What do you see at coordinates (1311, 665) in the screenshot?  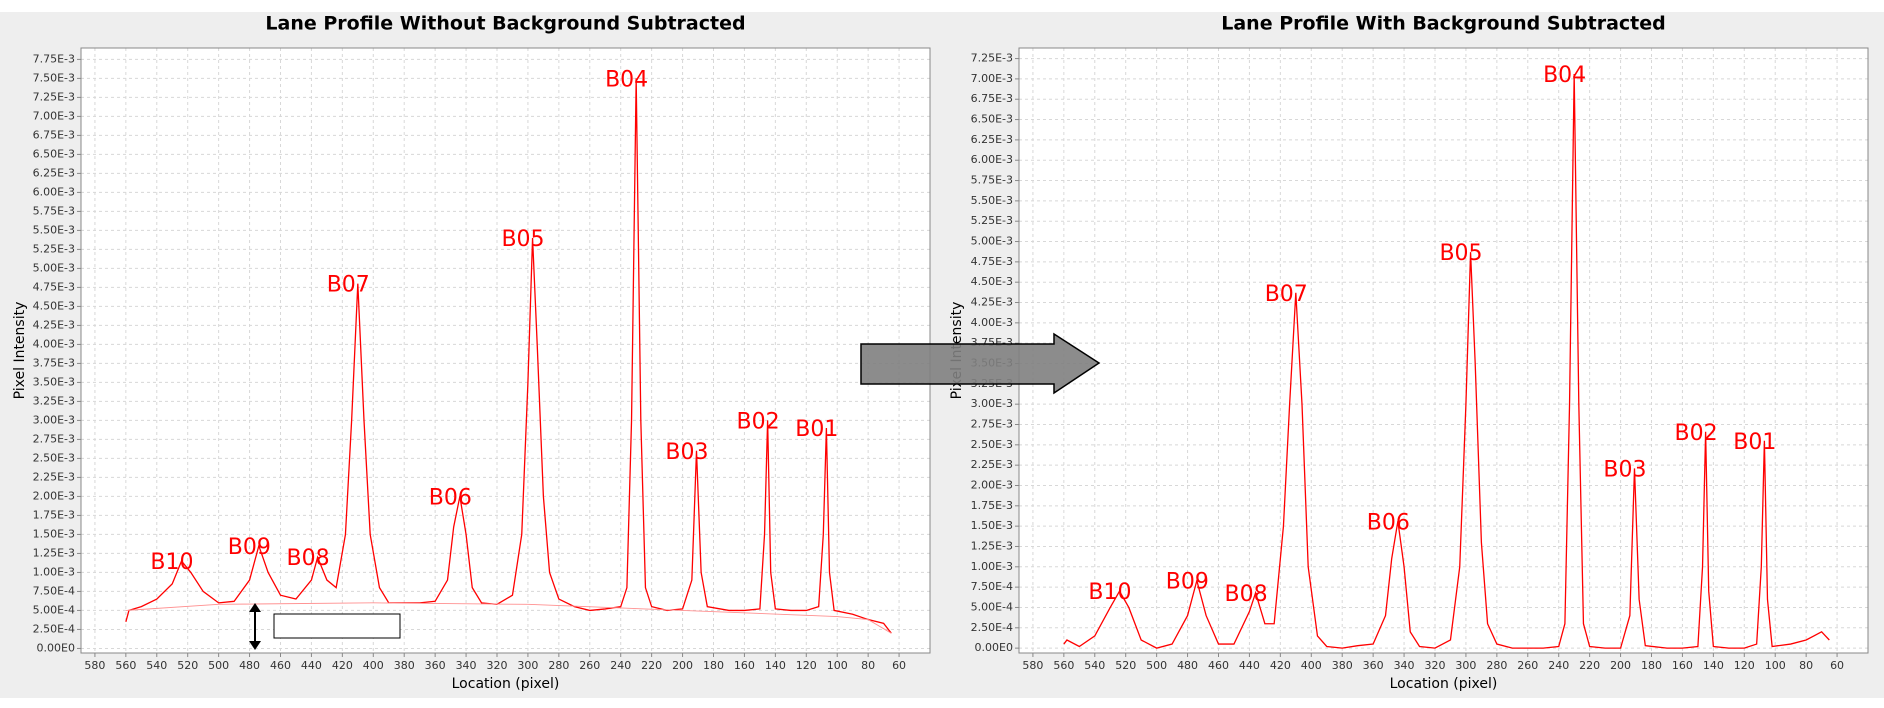 I see `x-tick-label: 400` at bounding box center [1311, 665].